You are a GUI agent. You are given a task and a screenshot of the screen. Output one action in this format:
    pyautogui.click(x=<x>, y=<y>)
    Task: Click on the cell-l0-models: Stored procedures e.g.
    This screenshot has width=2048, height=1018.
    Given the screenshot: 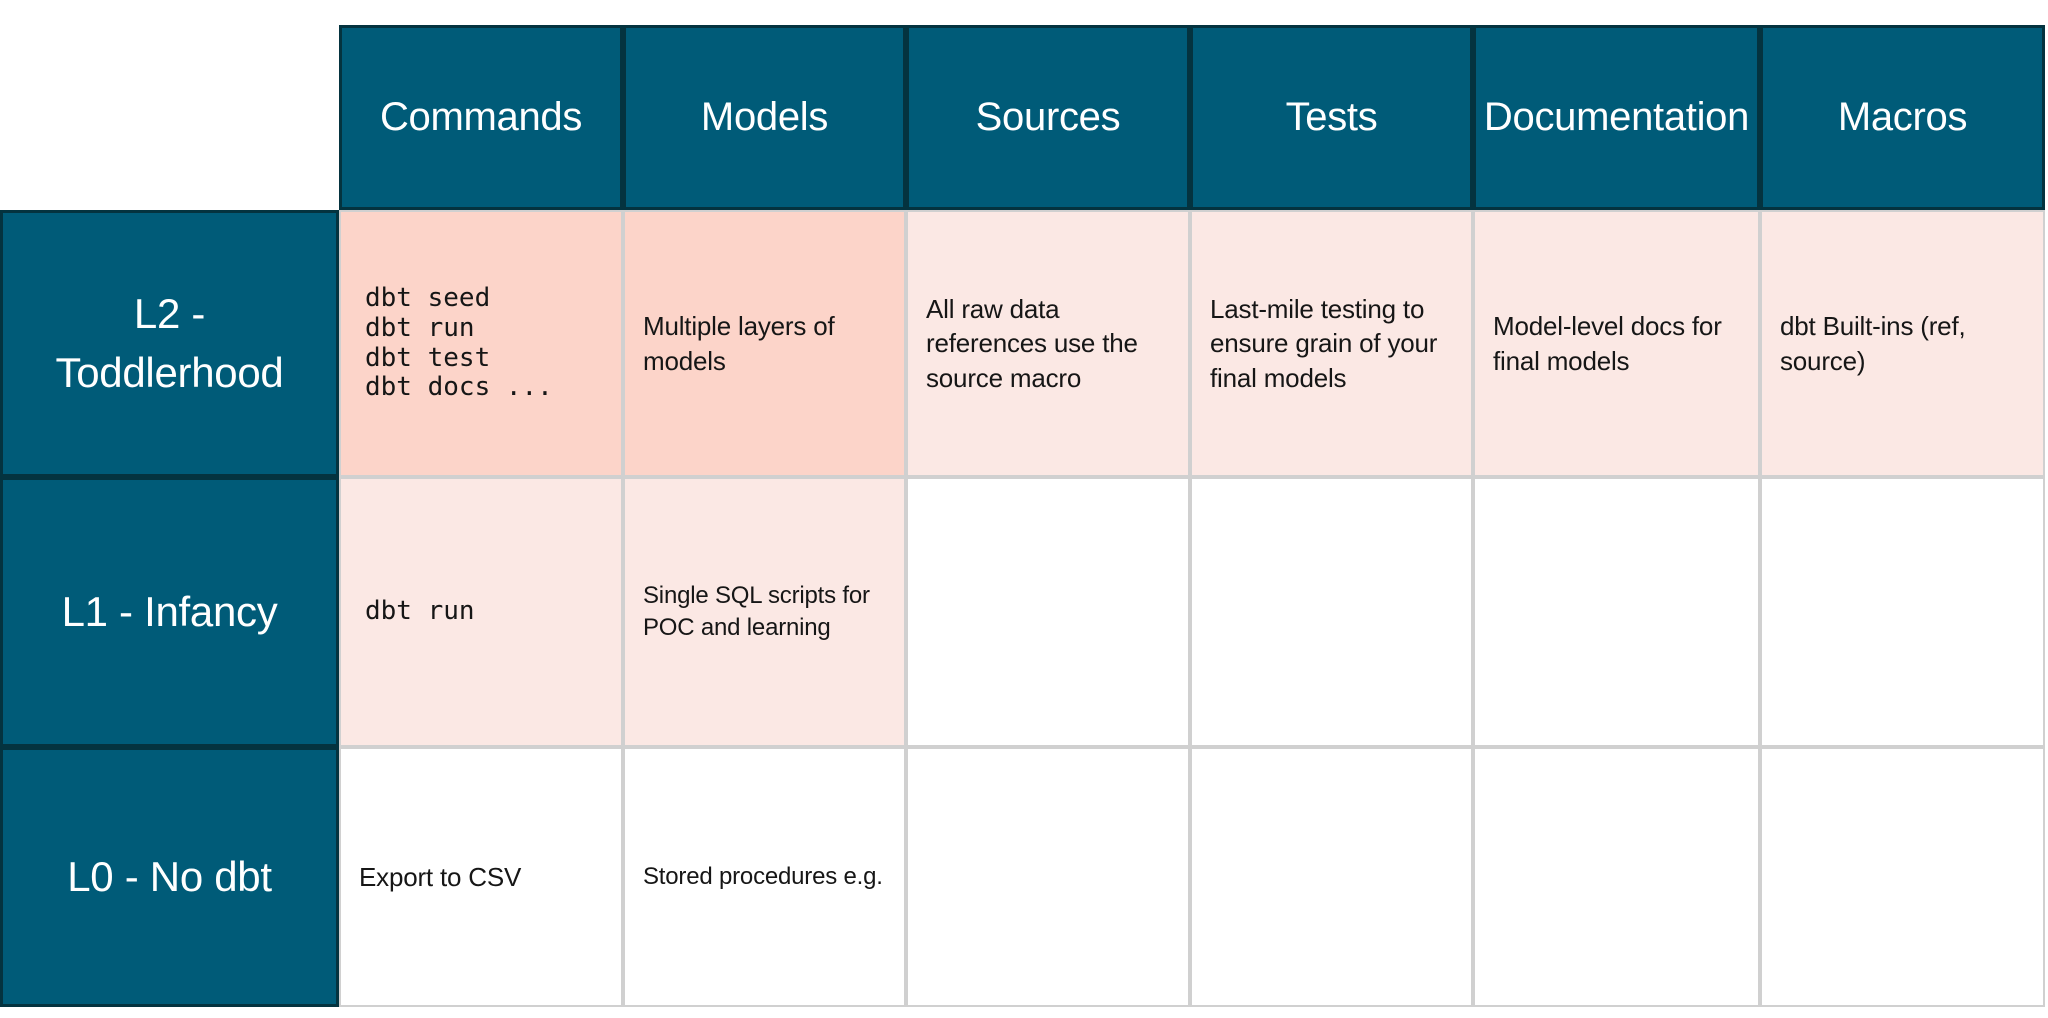 What is the action you would take?
    pyautogui.click(x=764, y=877)
    